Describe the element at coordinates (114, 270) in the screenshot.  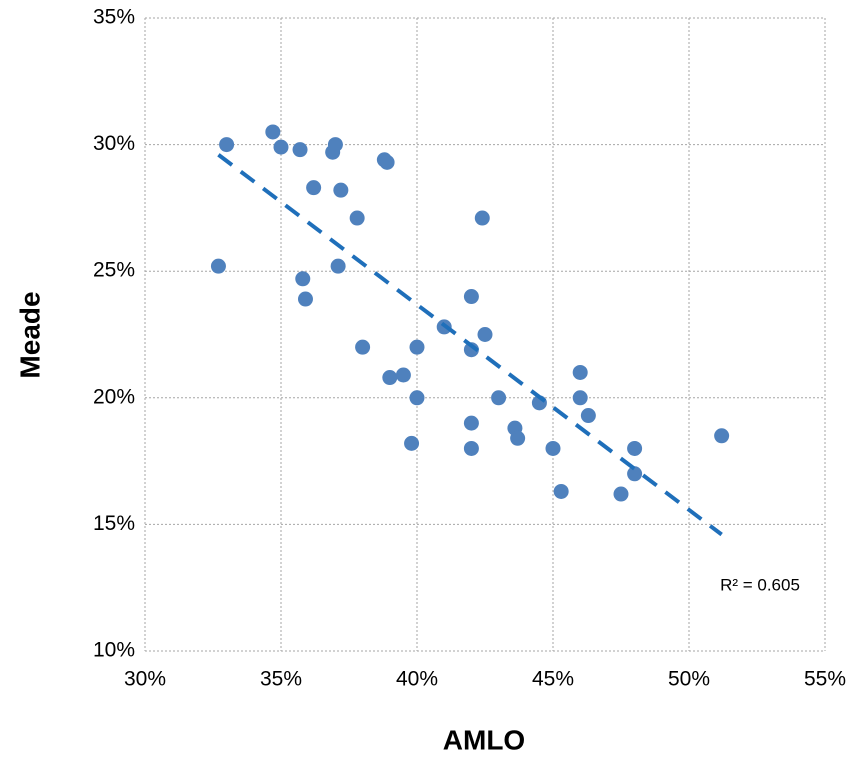
I see `y-tick-label: 25%` at that location.